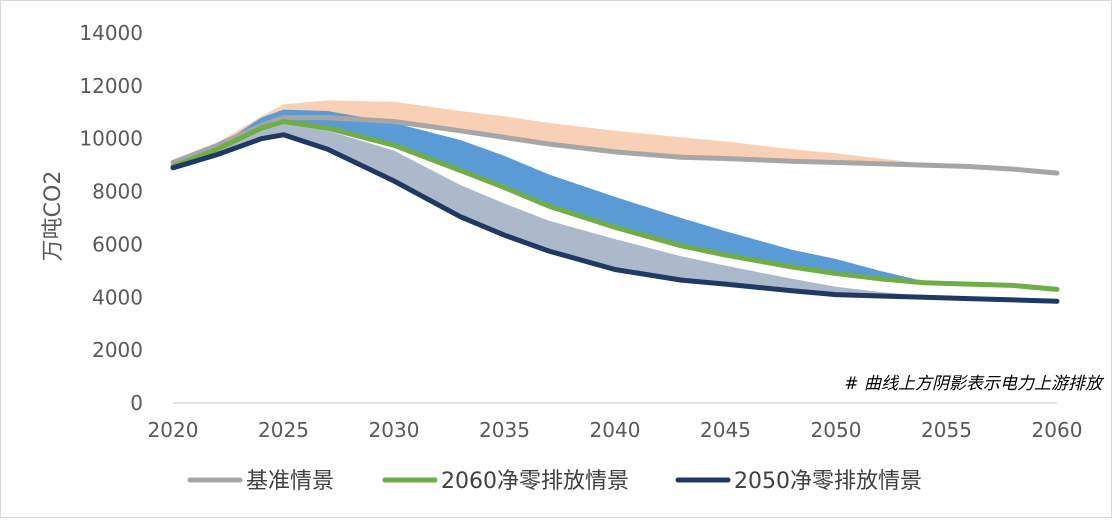  Describe the element at coordinates (53, 216) in the screenshot. I see `y-axis-label: 万吨CO2` at that location.